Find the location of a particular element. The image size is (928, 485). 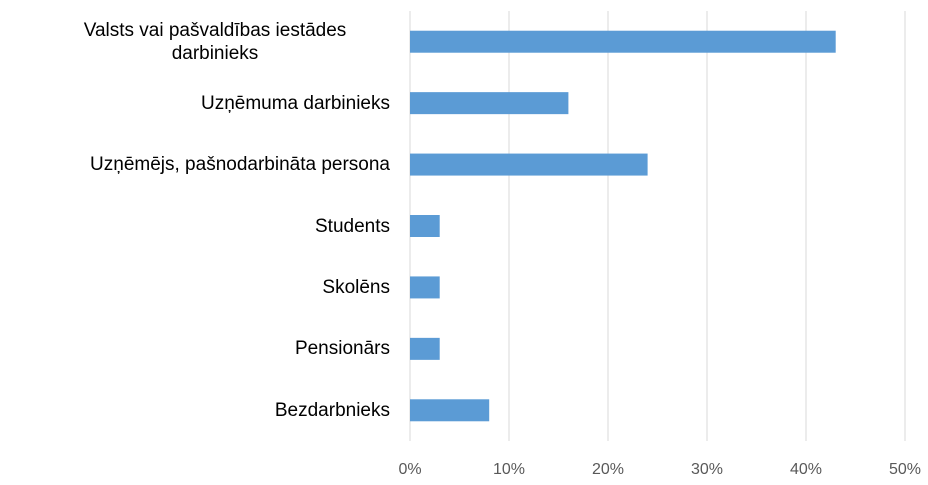

y-tick-label-text: Uzņēmuma darbinieks is located at coordinates (295, 103).